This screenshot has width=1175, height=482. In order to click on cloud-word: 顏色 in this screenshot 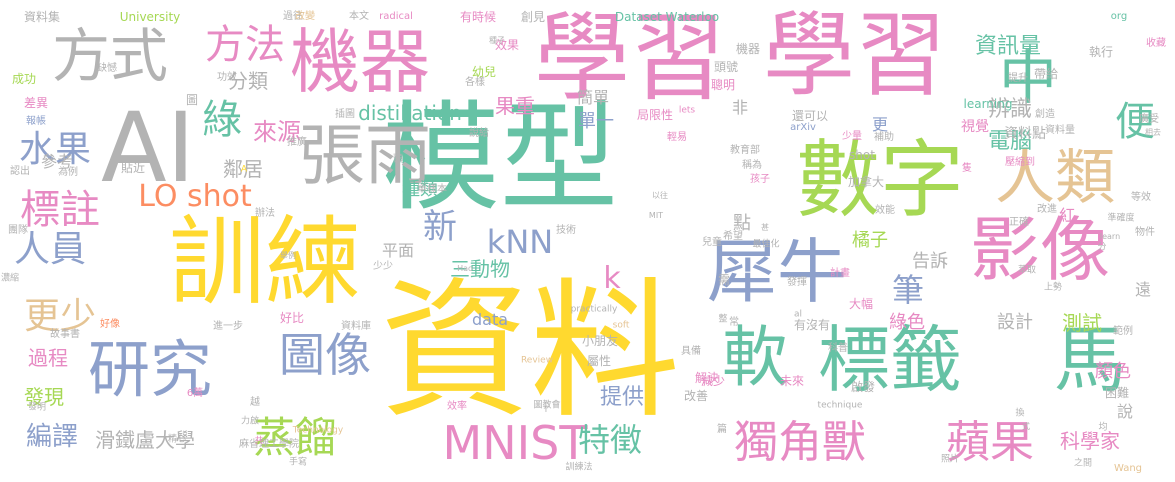, I will do `click(1113, 371)`.